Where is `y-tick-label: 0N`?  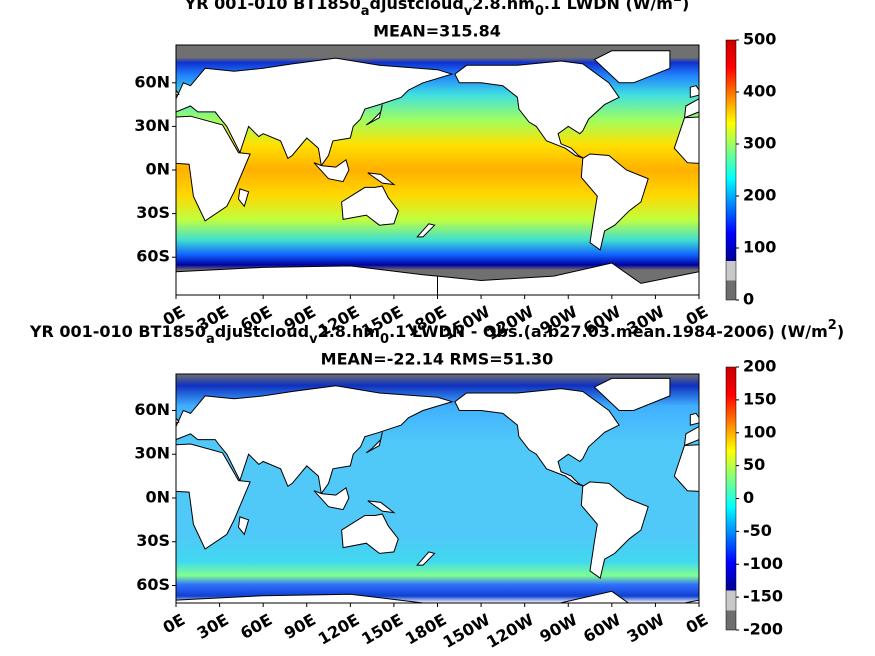
y-tick-label: 0N is located at coordinates (157, 496).